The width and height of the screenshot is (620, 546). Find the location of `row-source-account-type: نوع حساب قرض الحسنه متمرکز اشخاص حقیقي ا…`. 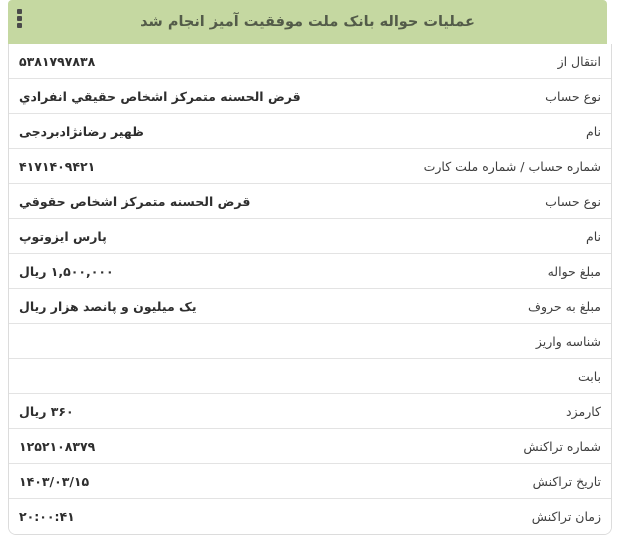

row-source-account-type: نوع حساب قرض الحسنه متمرکز اشخاص حقیقي ا… is located at coordinates (310, 96).